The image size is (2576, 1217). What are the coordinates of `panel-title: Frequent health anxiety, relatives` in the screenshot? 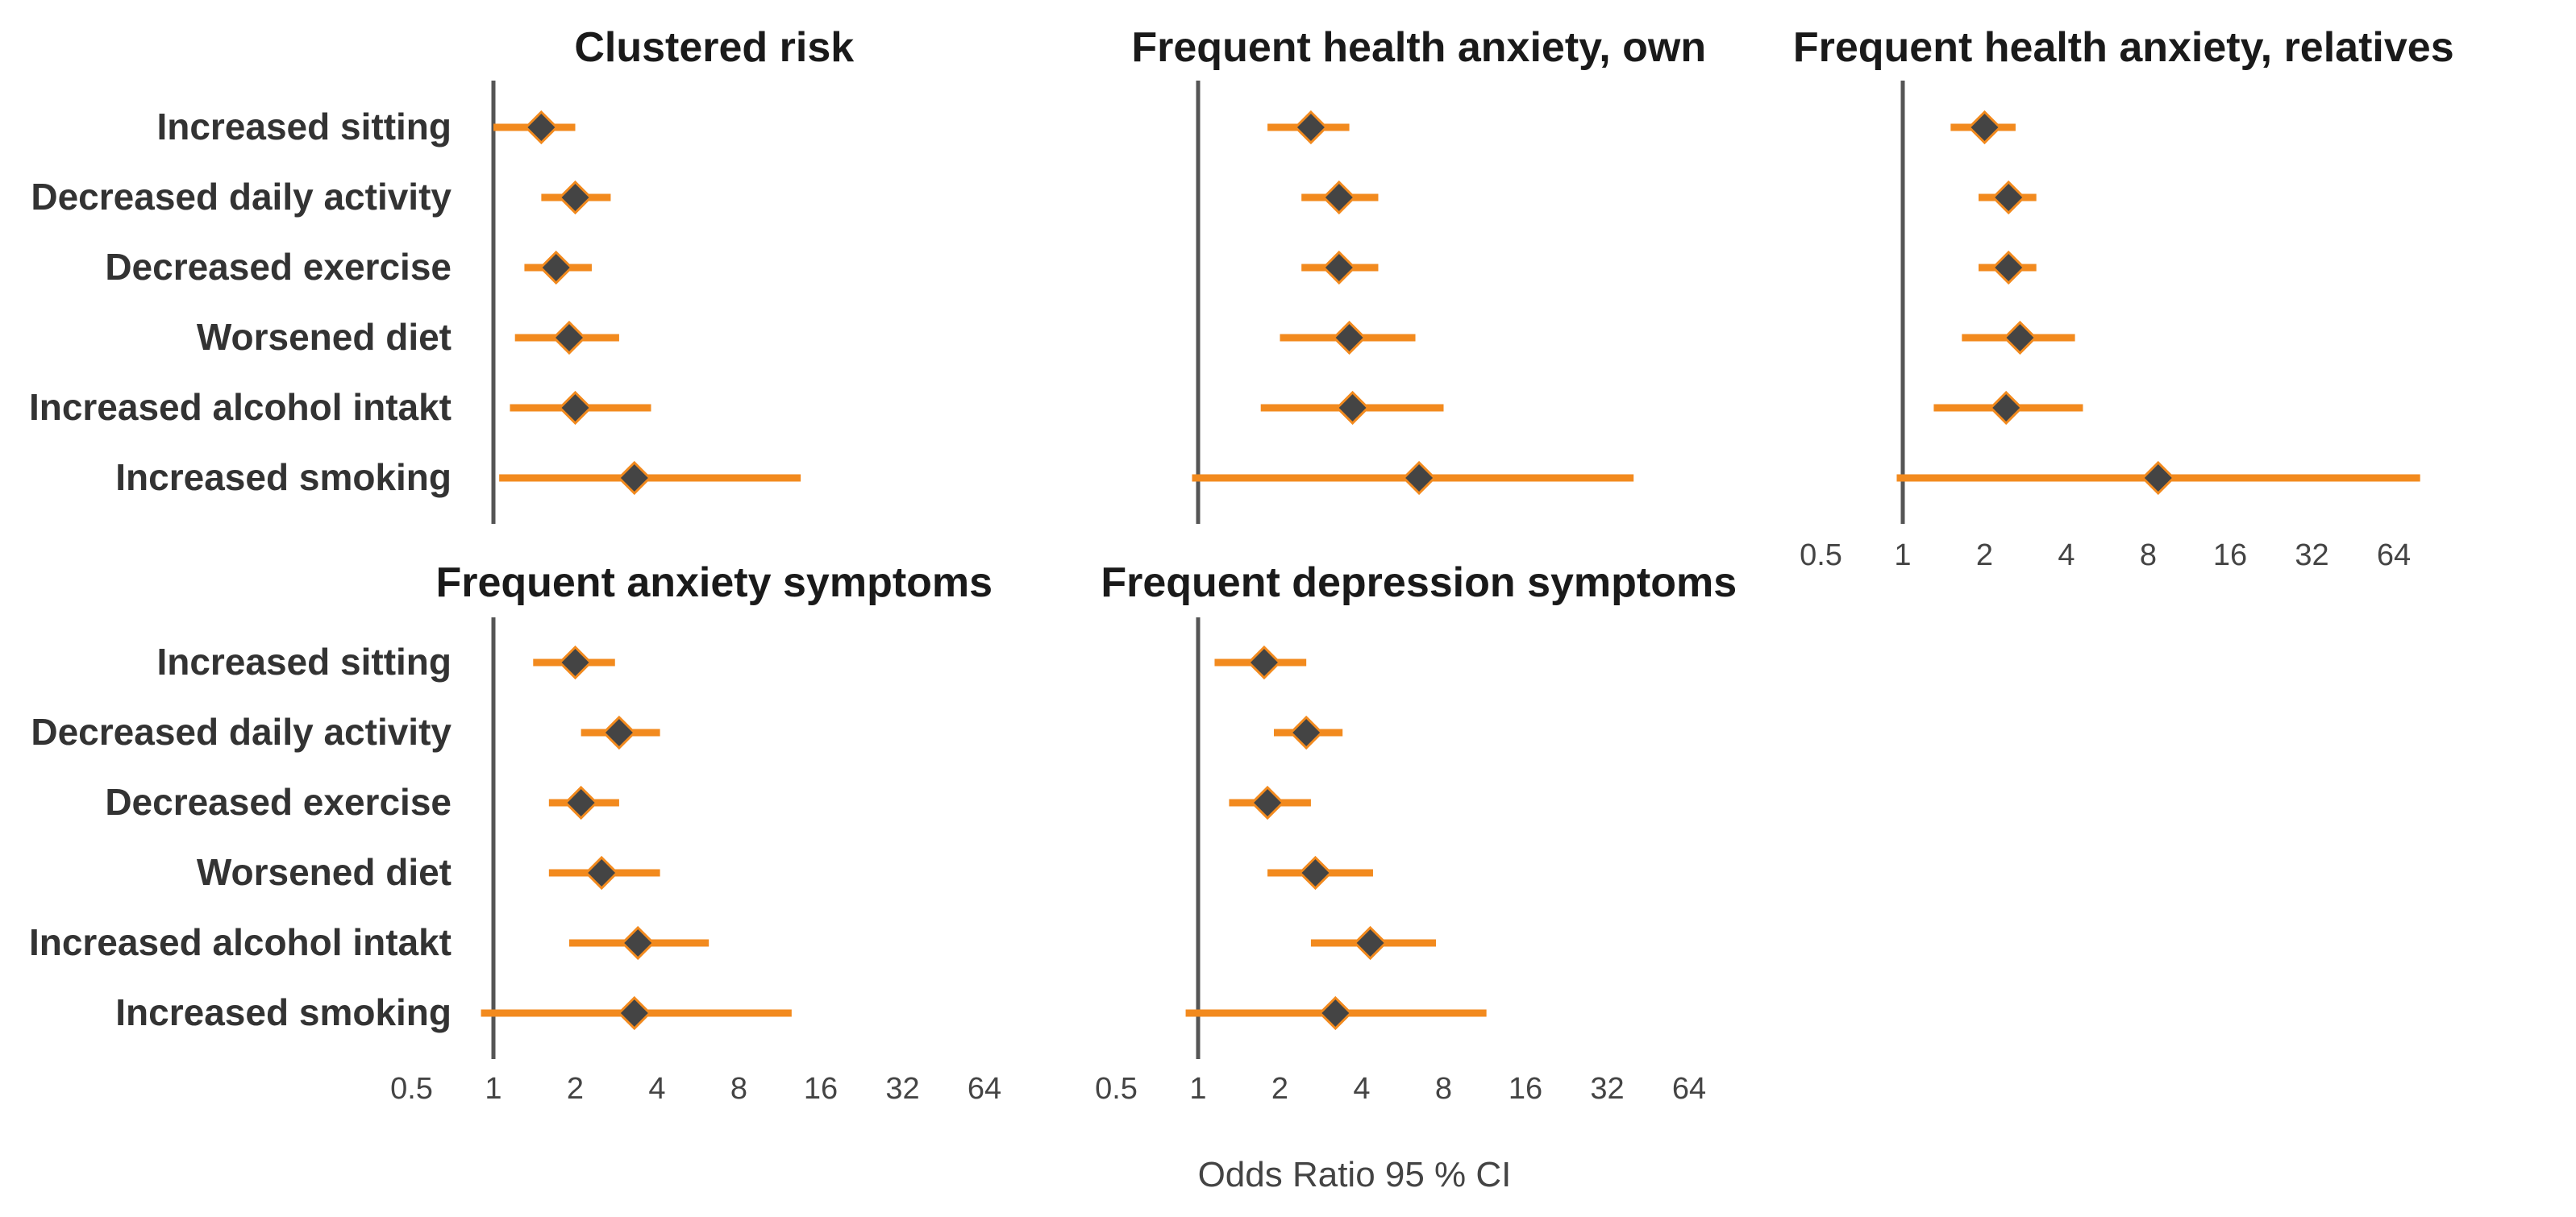 It's located at (2123, 47).